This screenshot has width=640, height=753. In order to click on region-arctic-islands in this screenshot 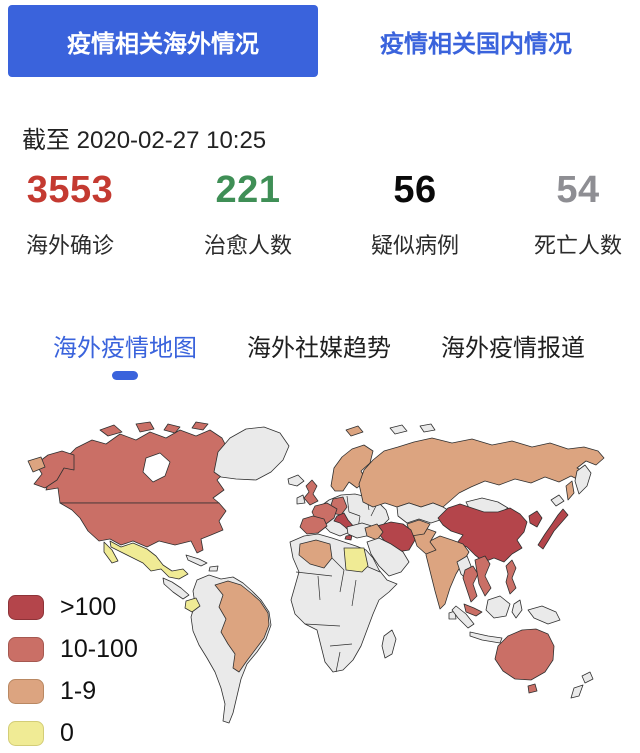, I will do `click(412, 429)`.